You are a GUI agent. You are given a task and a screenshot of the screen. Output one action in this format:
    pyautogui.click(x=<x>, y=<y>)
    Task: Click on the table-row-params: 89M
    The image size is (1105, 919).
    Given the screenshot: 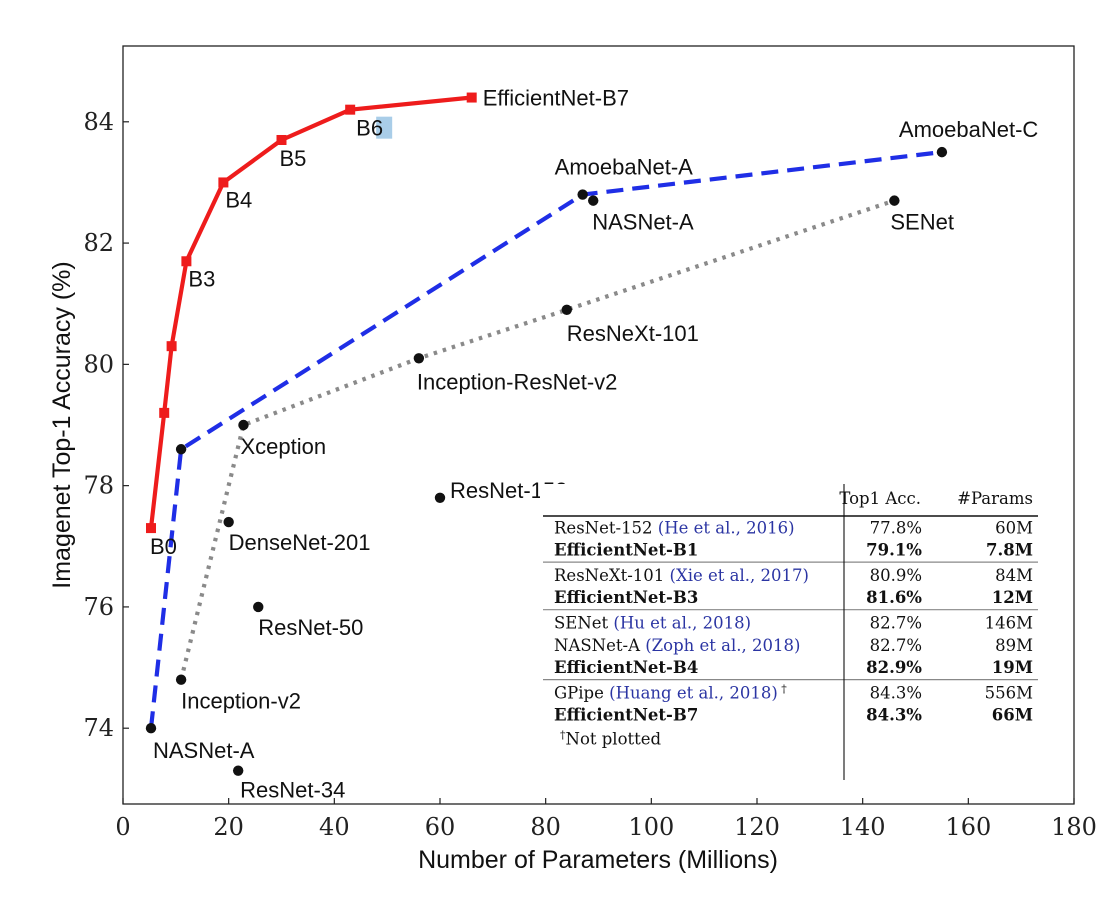 What is the action you would take?
    pyautogui.click(x=1014, y=645)
    